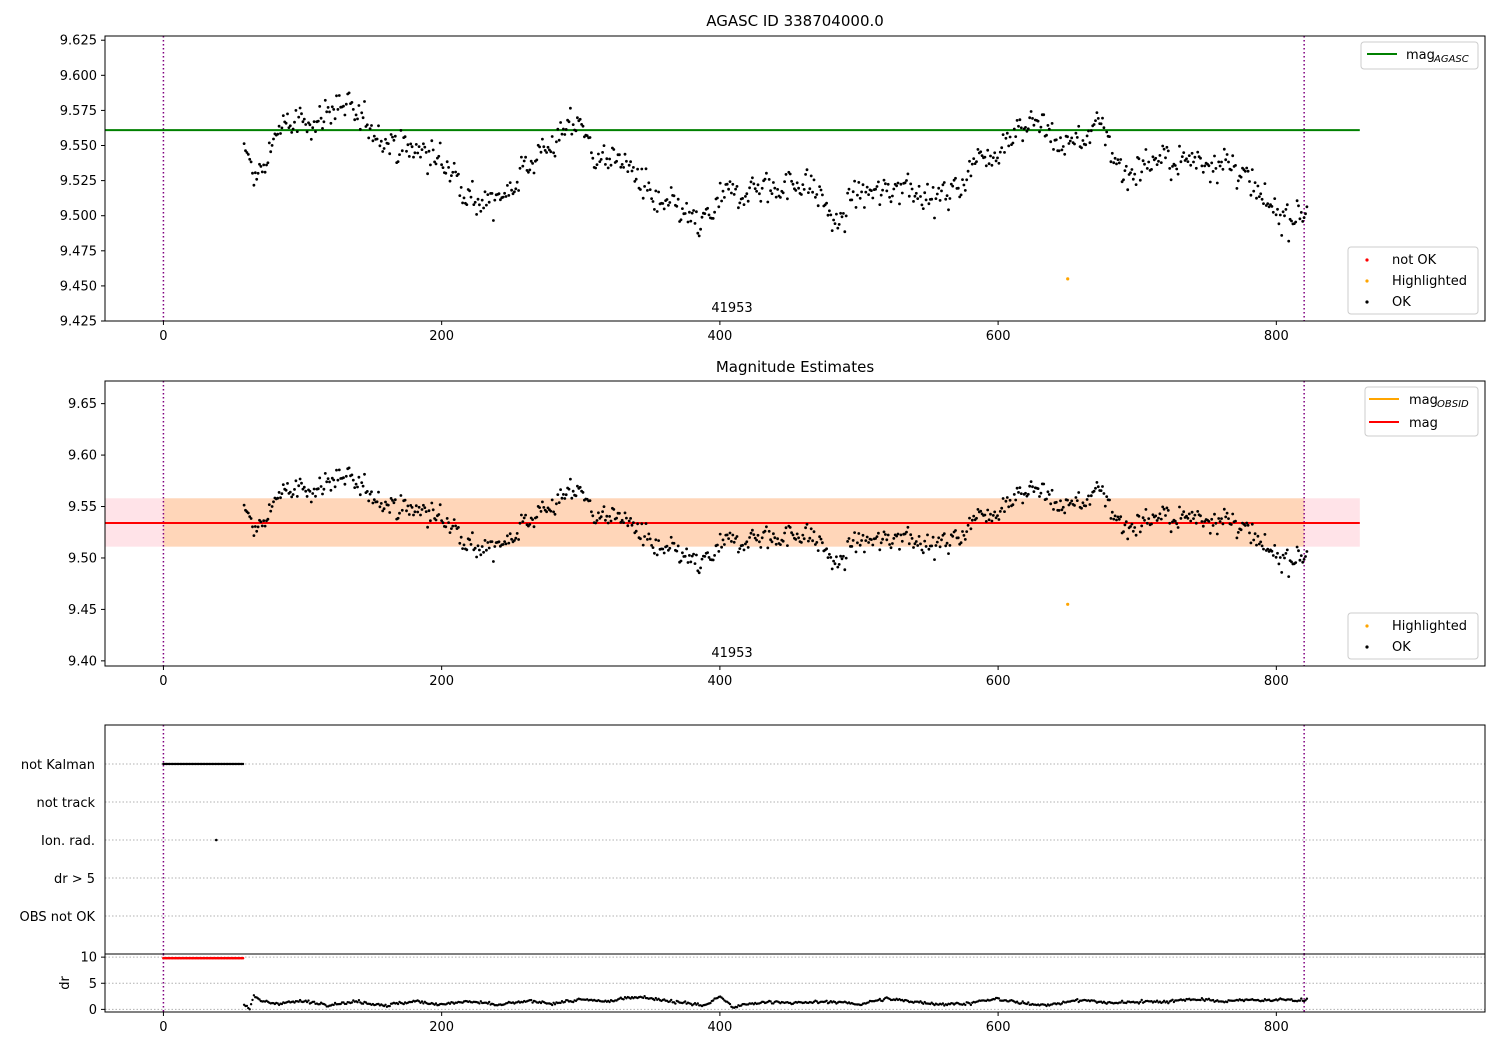 Image resolution: width=1500 pixels, height=1050 pixels. What do you see at coordinates (1421, 411) in the screenshot?
I see `legend-upper: mag OBSID mag` at bounding box center [1421, 411].